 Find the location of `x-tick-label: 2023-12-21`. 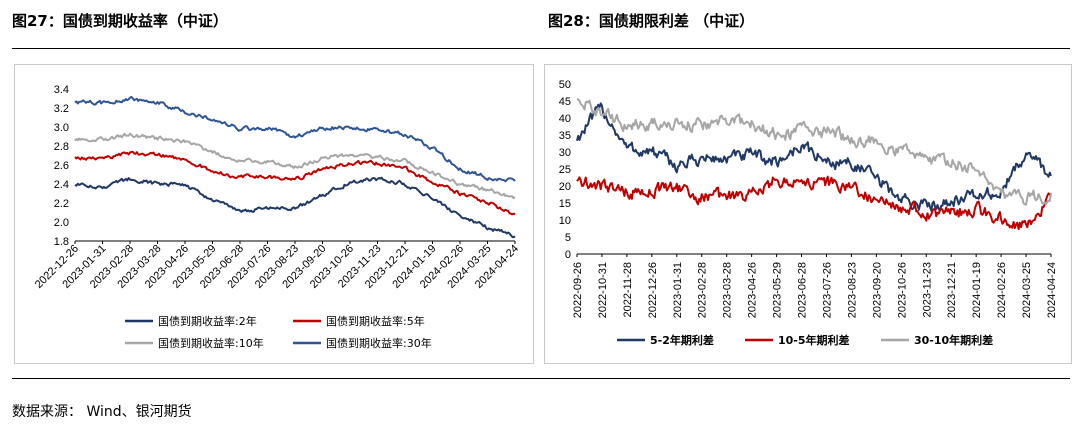

x-tick-label: 2023-12-21 is located at coordinates (952, 290).